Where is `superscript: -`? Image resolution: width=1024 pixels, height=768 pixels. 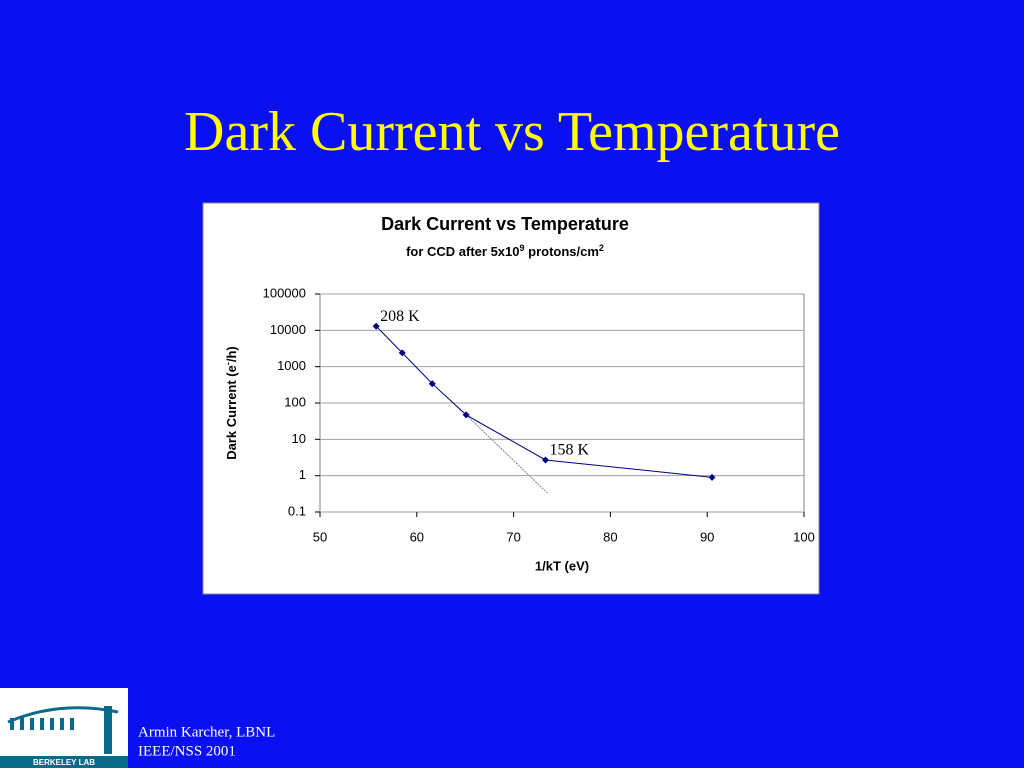 superscript: - is located at coordinates (228, 363).